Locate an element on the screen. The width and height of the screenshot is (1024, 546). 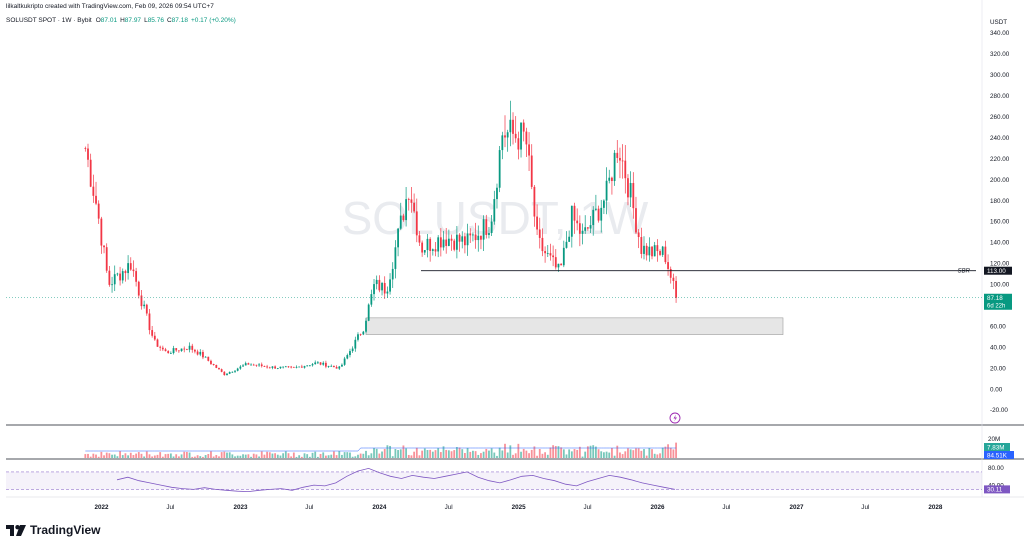
time-tick-label: 2025 is located at coordinates (519, 507).